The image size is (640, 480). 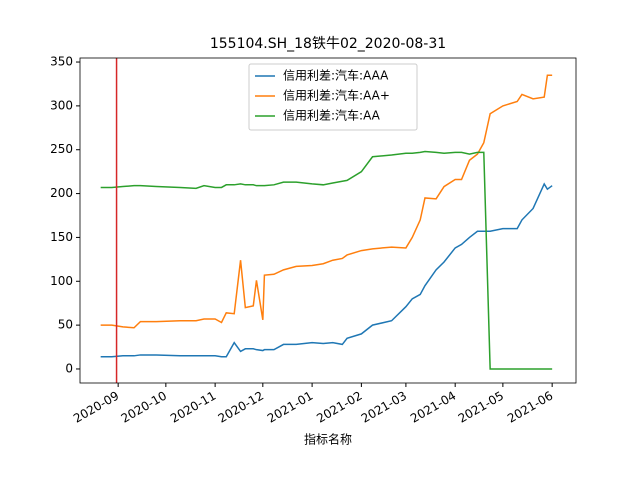 I want to click on y-tick-label: 250, so click(x=61, y=149).